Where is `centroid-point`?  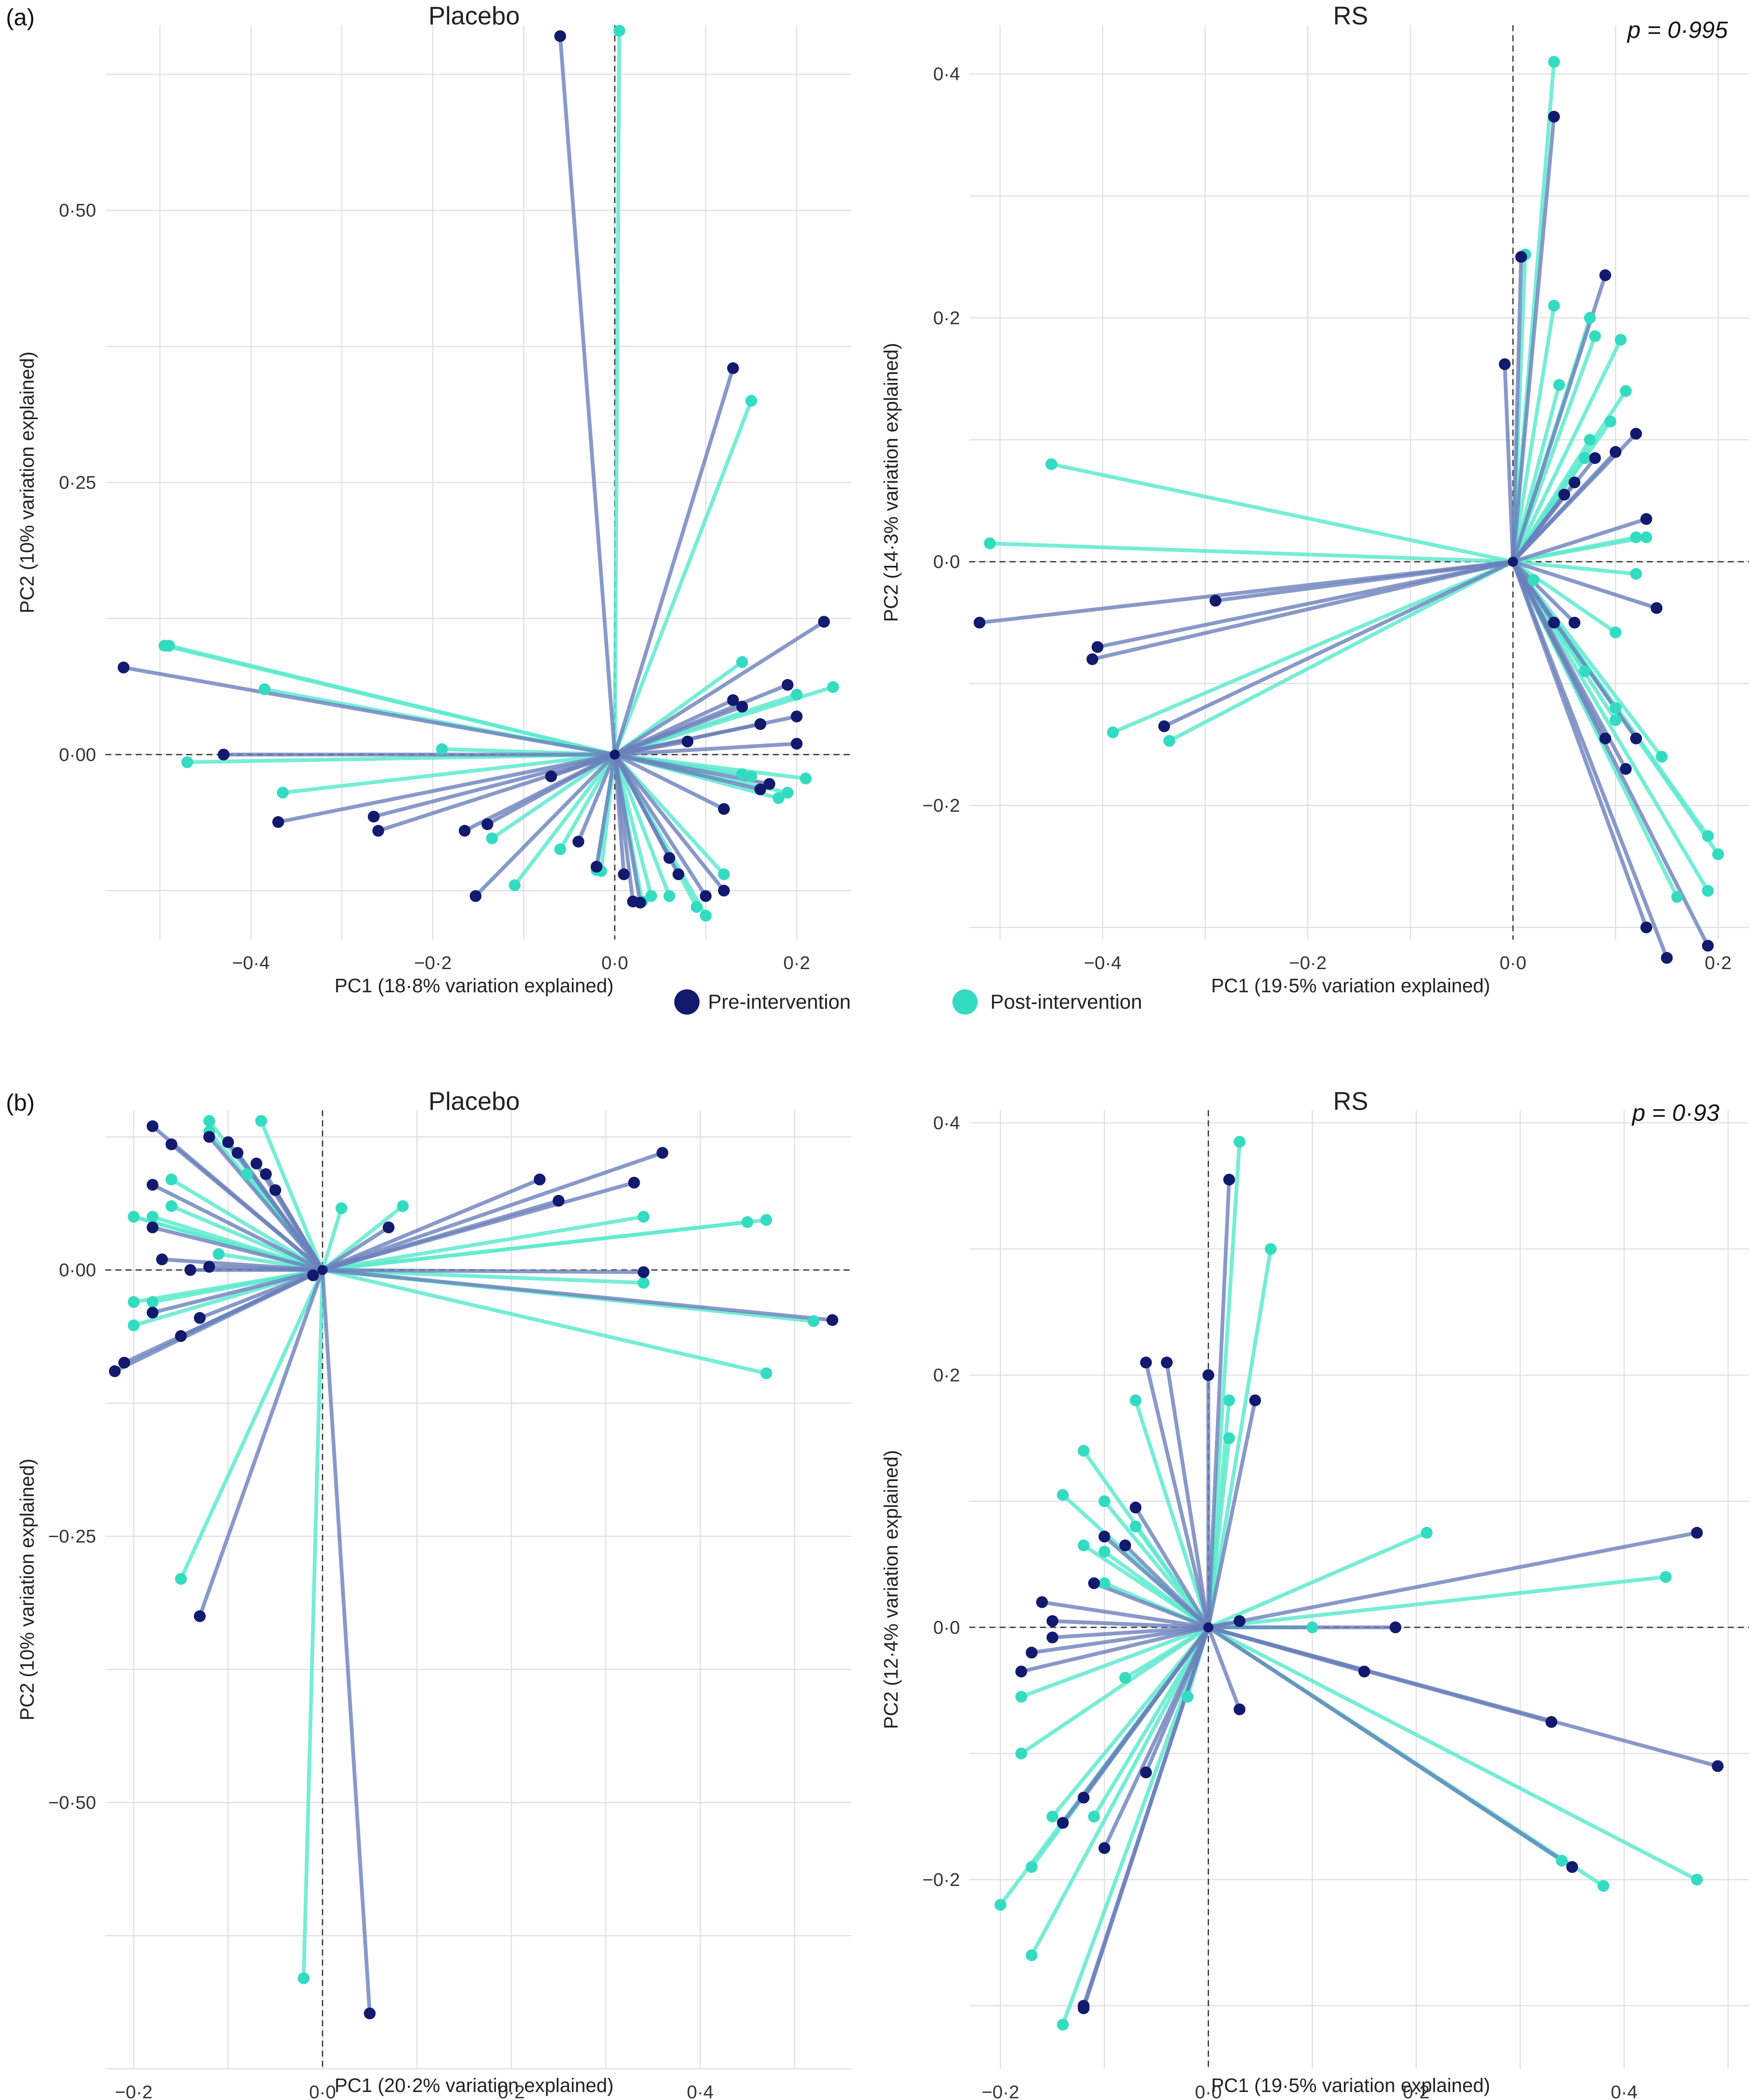 centroid-point is located at coordinates (1208, 1627).